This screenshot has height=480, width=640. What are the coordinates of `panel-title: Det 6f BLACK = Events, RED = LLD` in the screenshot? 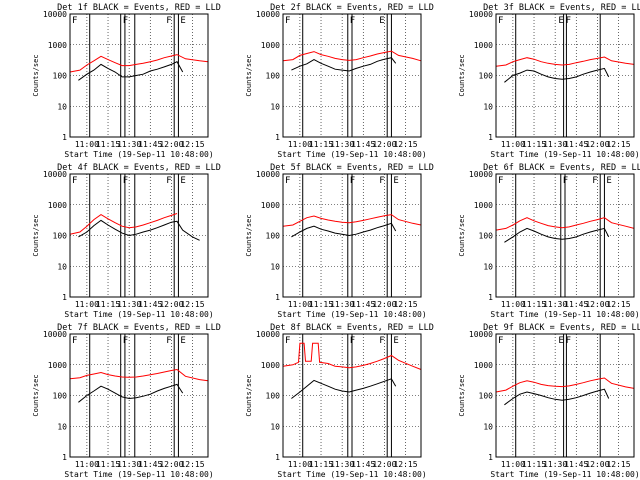 It's located at (561, 168).